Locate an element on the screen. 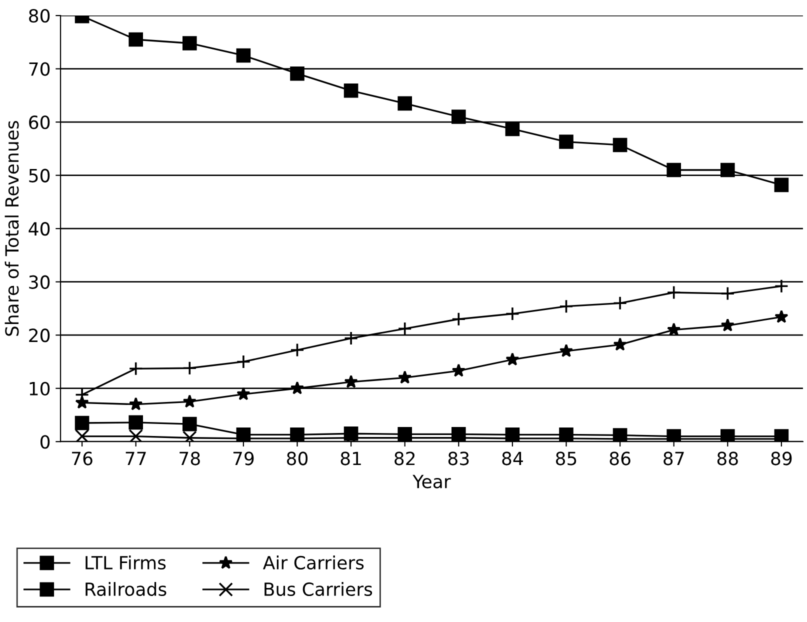 The image size is (807, 622). legend-label: Railroads is located at coordinates (126, 589).